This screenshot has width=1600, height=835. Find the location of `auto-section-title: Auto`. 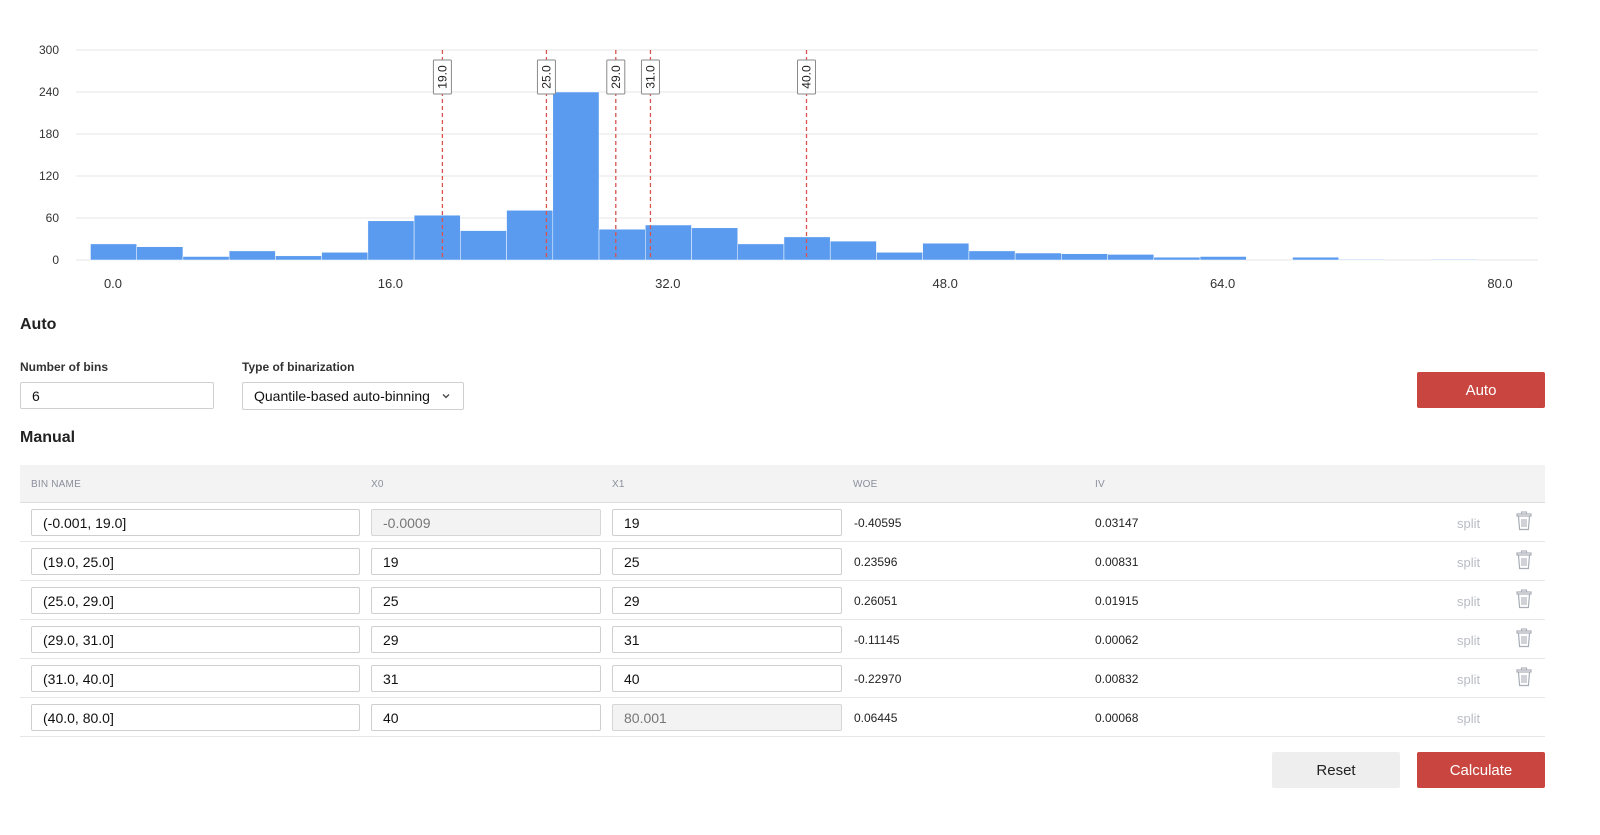

auto-section-title: Auto is located at coordinates (38, 324).